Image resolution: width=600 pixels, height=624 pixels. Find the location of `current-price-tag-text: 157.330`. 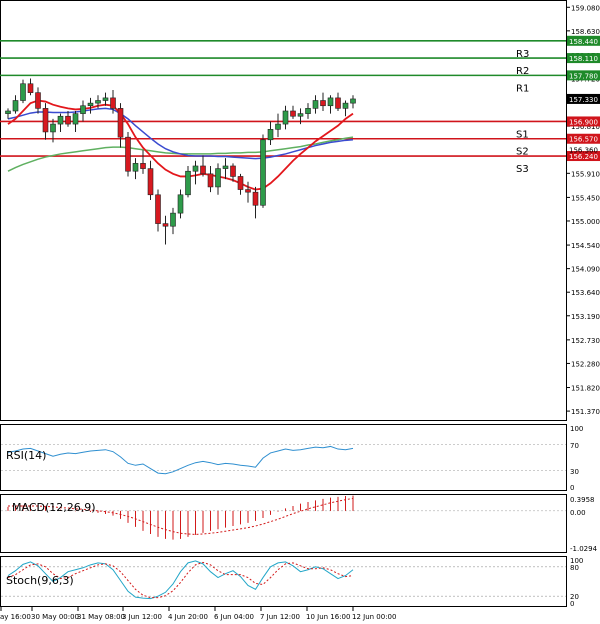

current-price-tag-text: 157.330 is located at coordinates (583, 100).